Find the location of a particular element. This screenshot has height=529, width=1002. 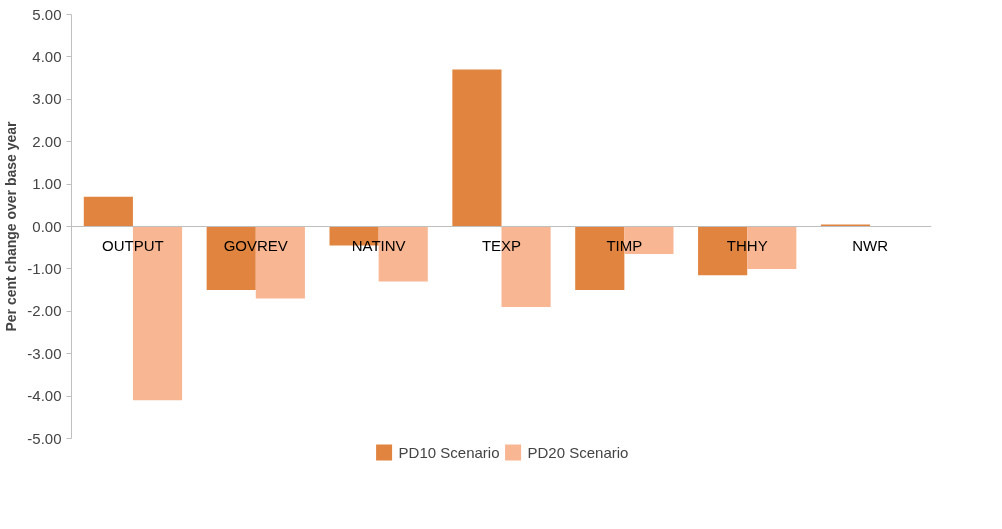

y-axis-title: Per cent change over base year is located at coordinates (11, 226).